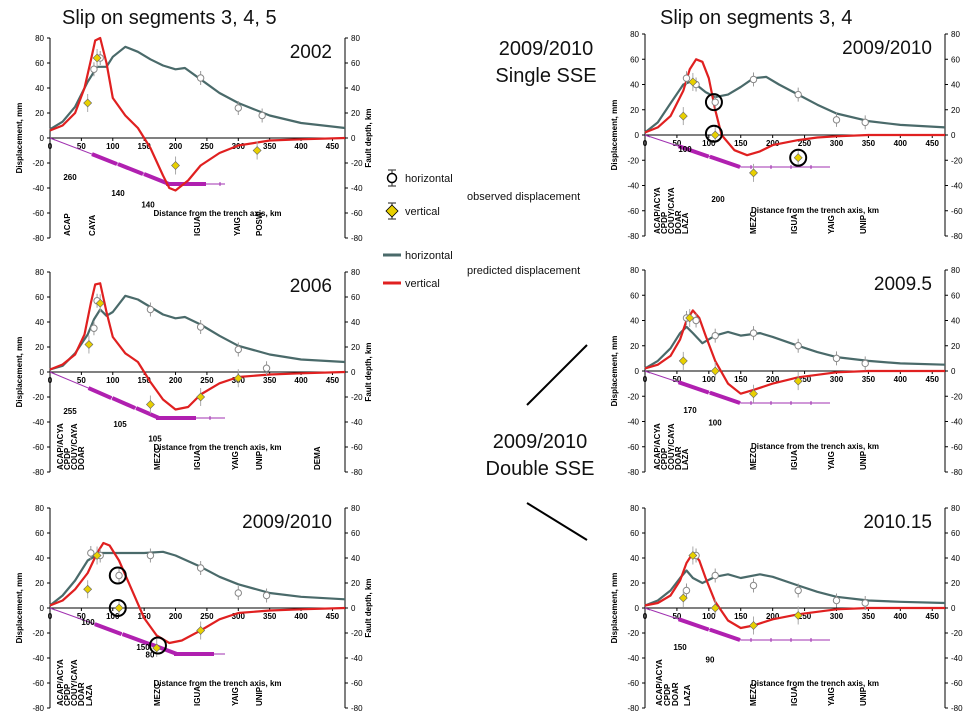 This screenshot has height=728, width=965. What do you see at coordinates (718, 199) in the screenshot?
I see `fault-segment-label: 200` at bounding box center [718, 199].